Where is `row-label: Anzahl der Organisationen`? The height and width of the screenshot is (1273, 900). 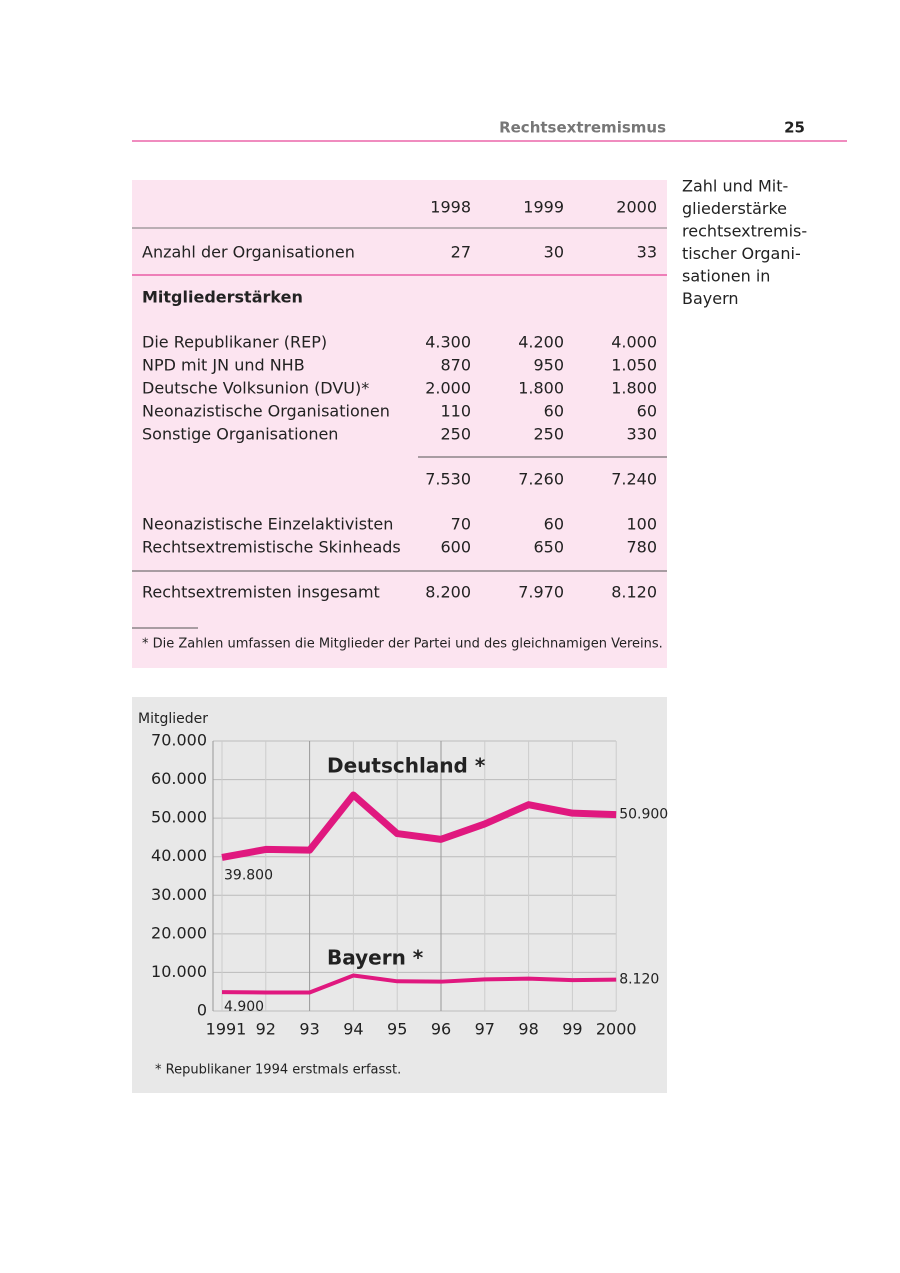 row-label: Anzahl der Organisationen is located at coordinates (248, 252).